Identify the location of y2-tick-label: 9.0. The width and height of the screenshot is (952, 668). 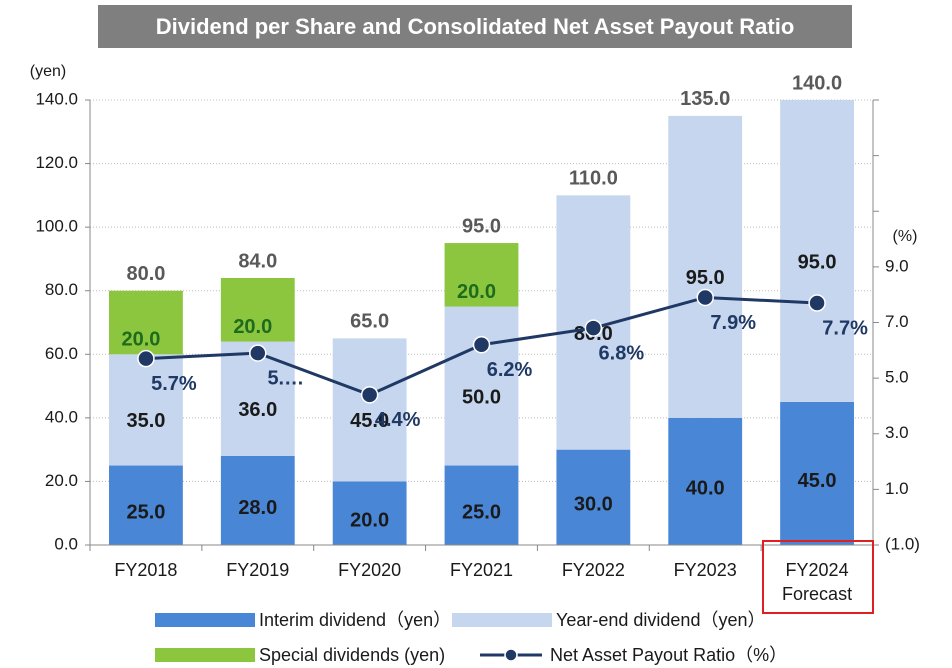
(897, 265).